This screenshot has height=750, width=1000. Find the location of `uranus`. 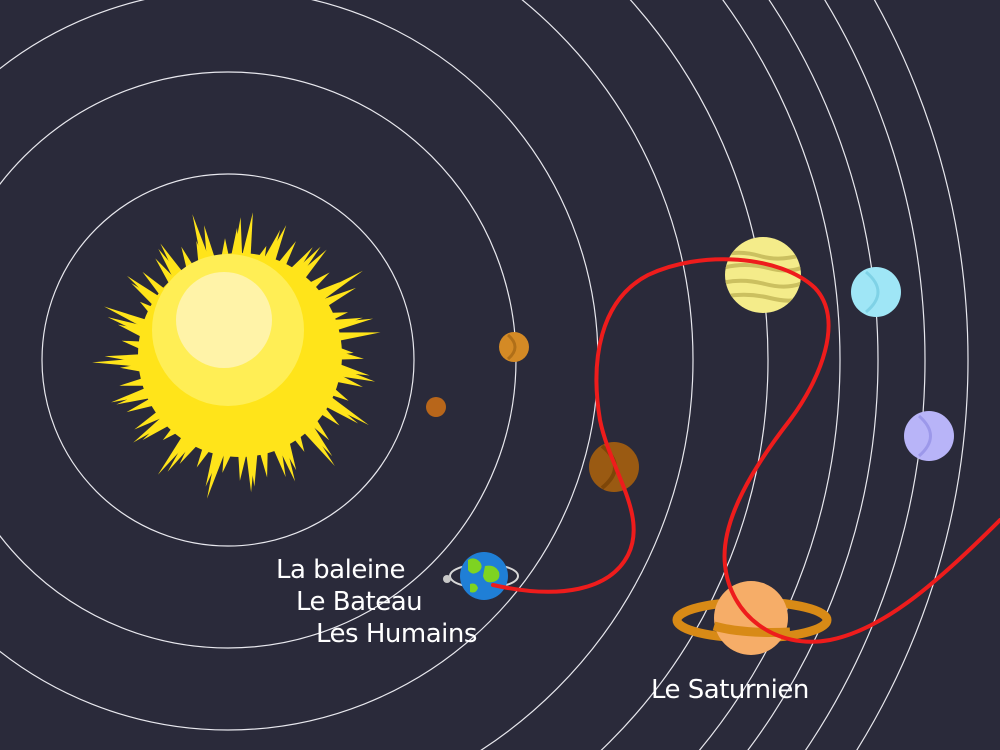

uranus is located at coordinates (876, 292).